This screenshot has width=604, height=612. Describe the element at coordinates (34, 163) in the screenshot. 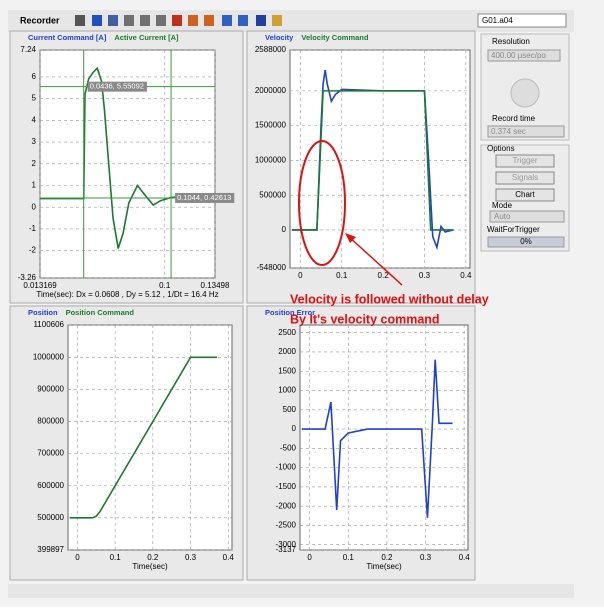

I see `y-tick-label: 2` at that location.